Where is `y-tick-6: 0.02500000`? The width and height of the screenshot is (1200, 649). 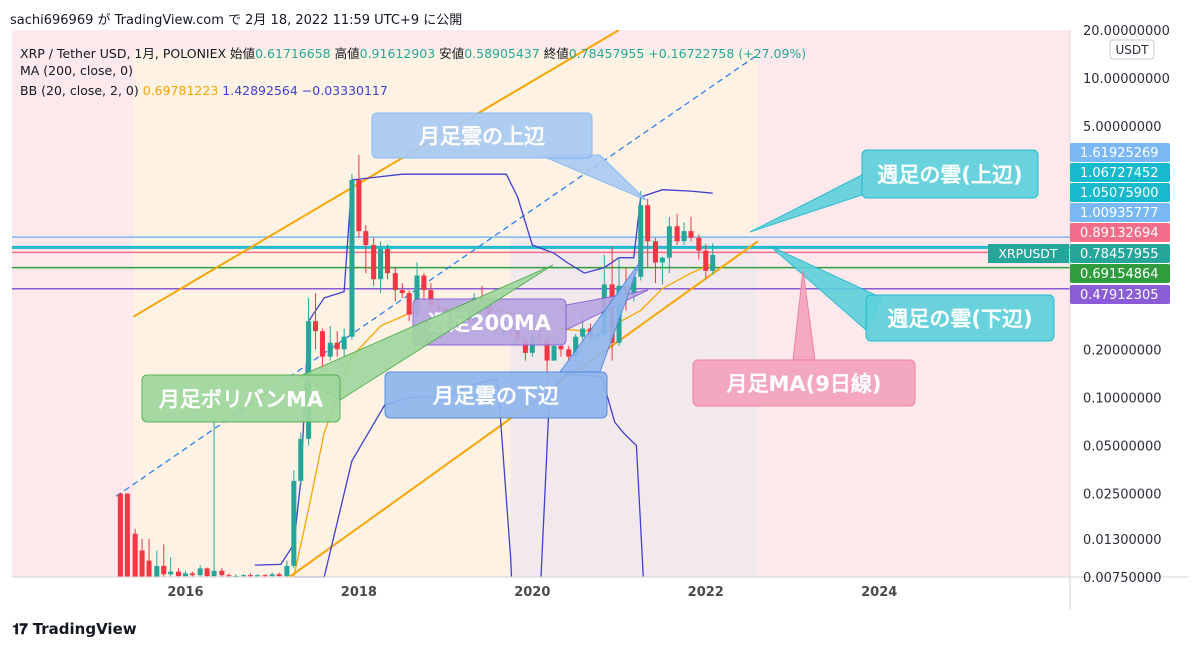 y-tick-6: 0.02500000 is located at coordinates (1122, 495).